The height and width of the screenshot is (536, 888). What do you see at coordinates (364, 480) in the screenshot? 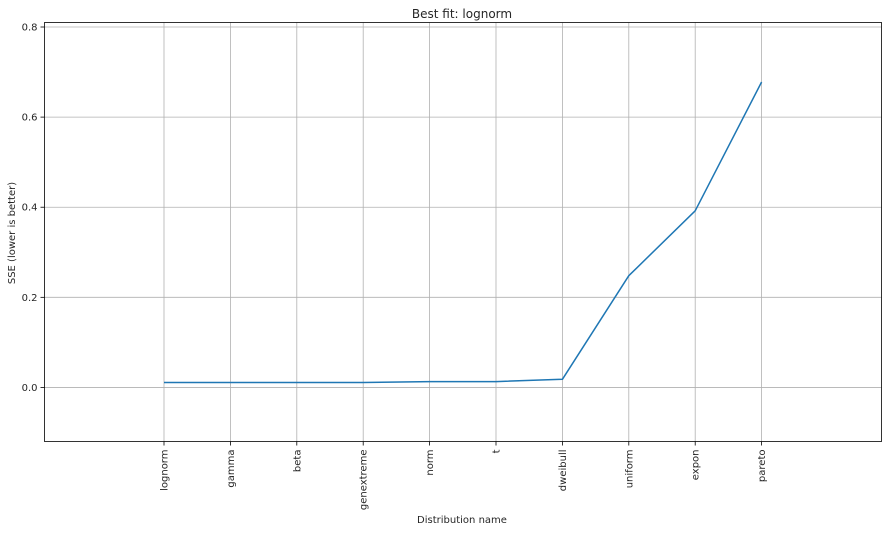
I see `x-tick-label: genextreme` at bounding box center [364, 480].